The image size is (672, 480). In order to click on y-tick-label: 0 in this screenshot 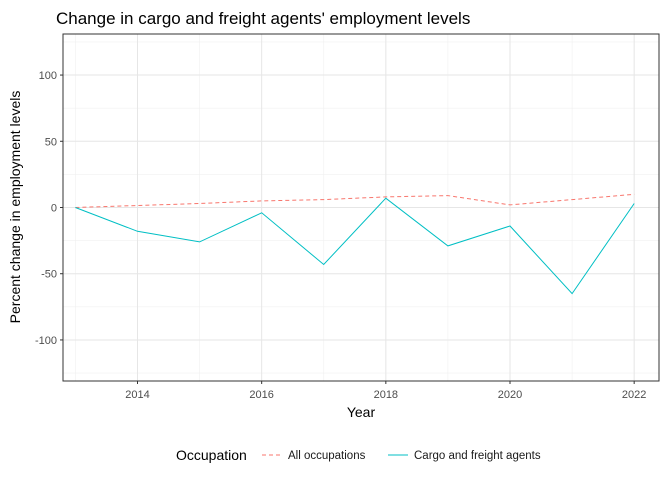, I will do `click(54, 209)`.